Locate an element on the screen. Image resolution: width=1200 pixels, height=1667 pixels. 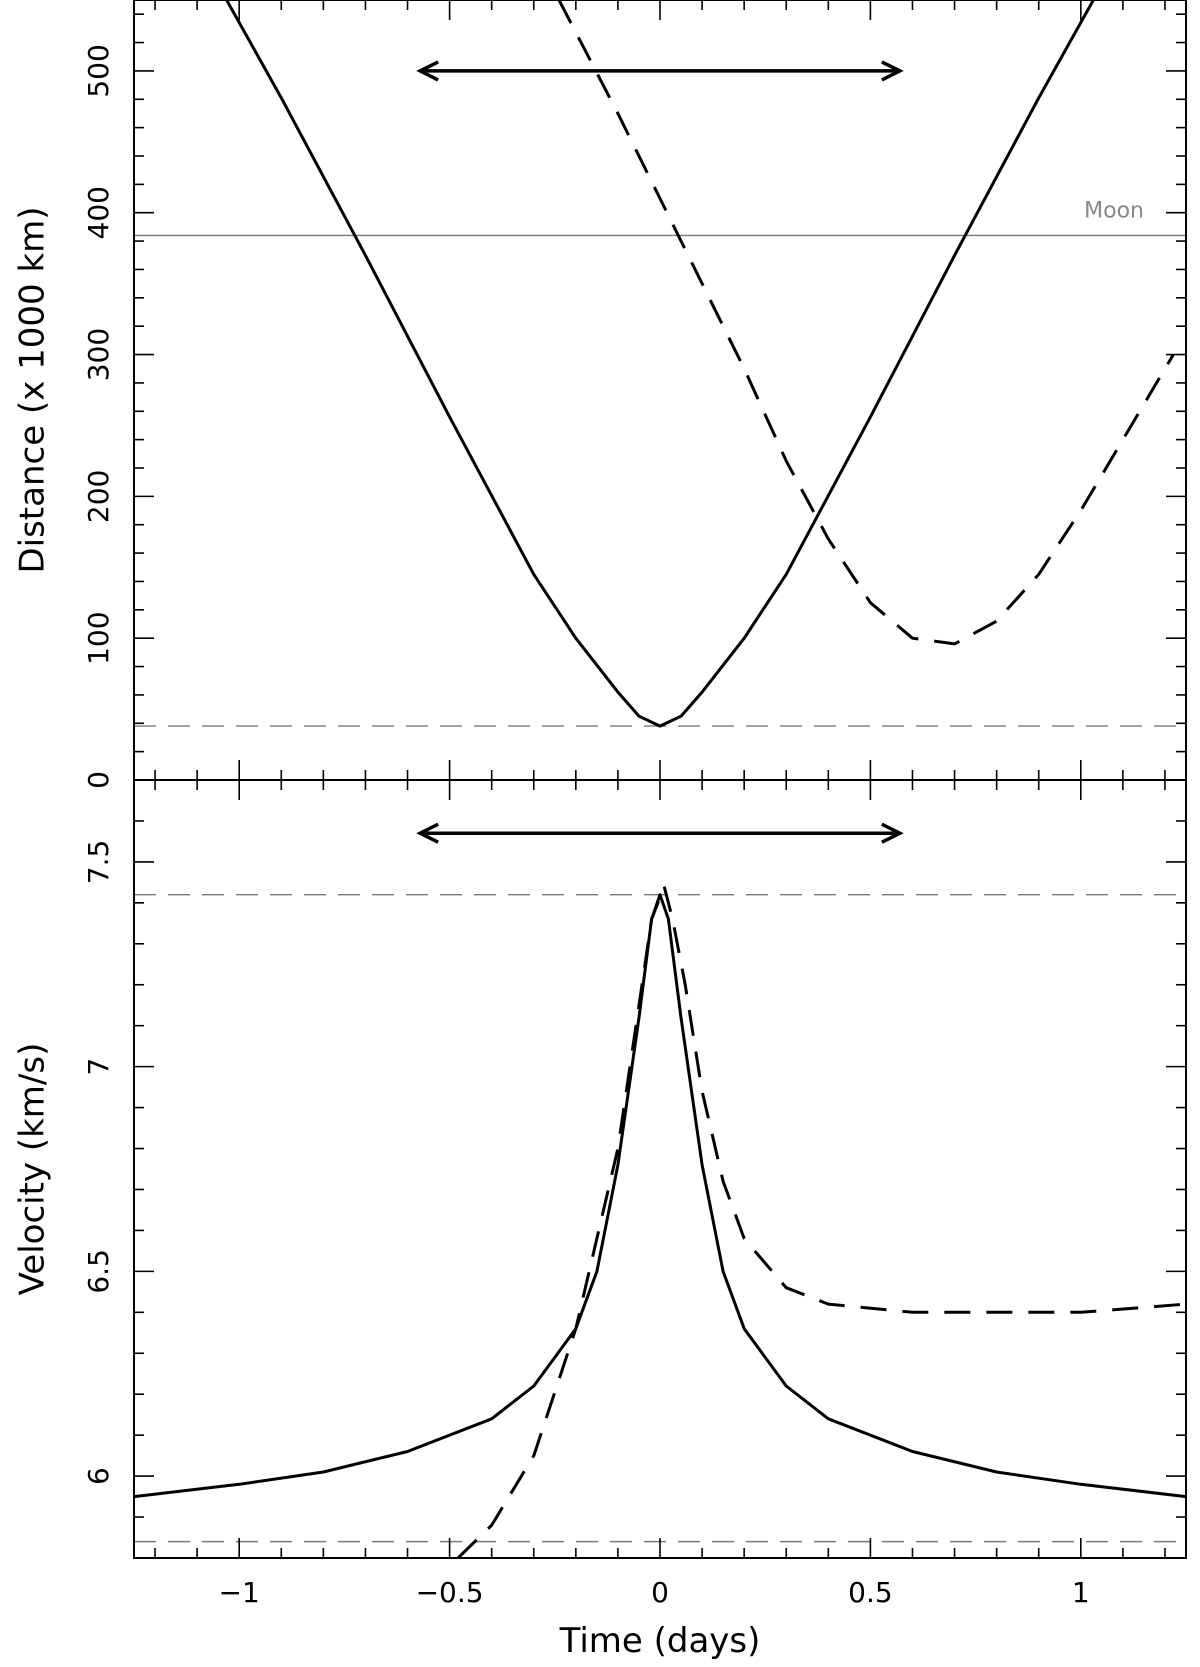
distance-range-arrow-left-head is located at coordinates (427, 71).